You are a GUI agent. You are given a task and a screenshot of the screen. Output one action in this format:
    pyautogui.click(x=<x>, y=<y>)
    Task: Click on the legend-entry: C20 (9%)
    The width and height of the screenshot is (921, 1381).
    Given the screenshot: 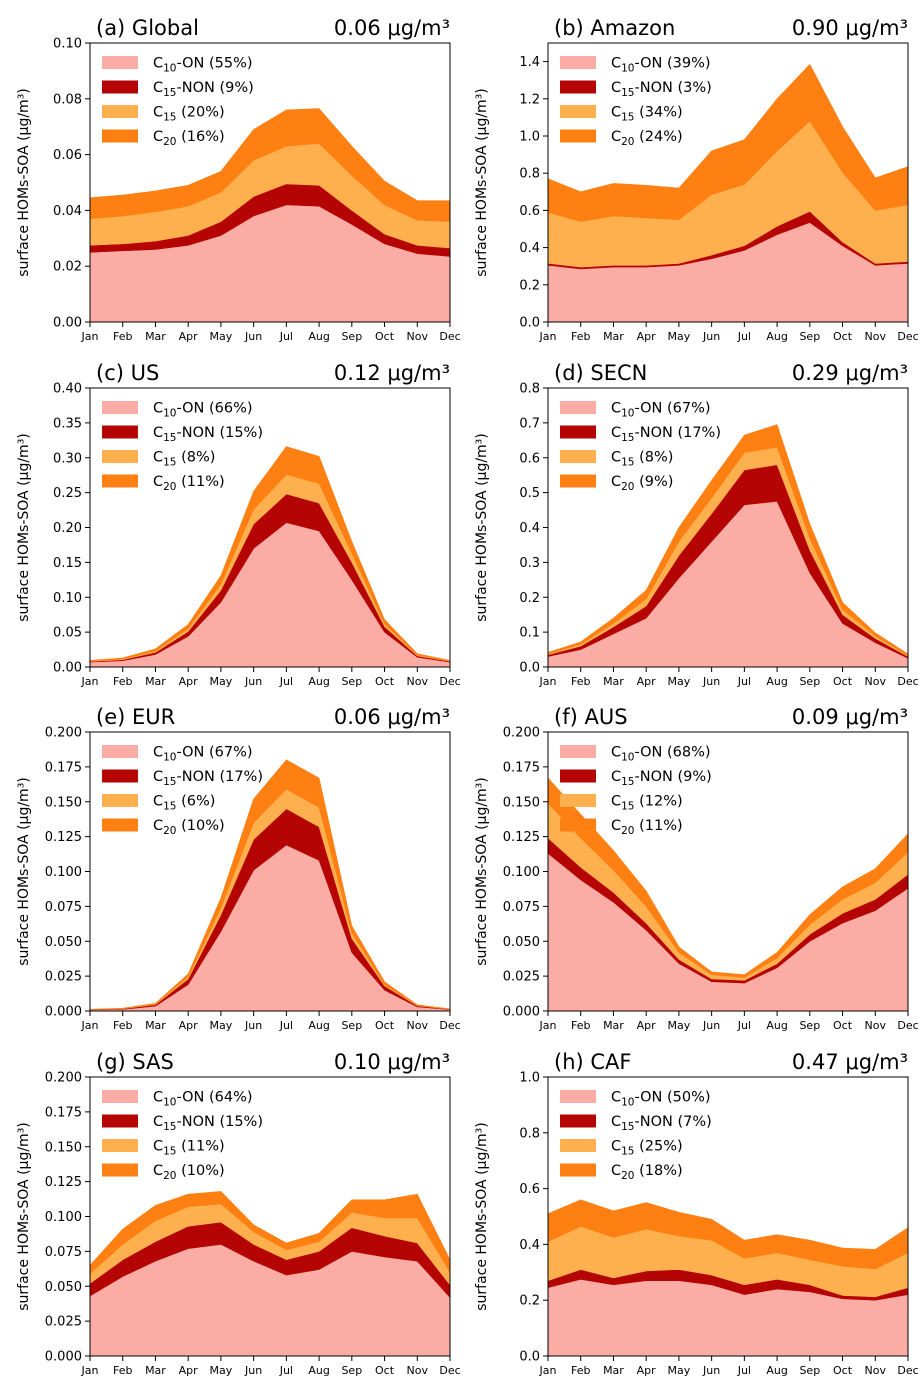 What is the action you would take?
    pyautogui.click(x=642, y=483)
    